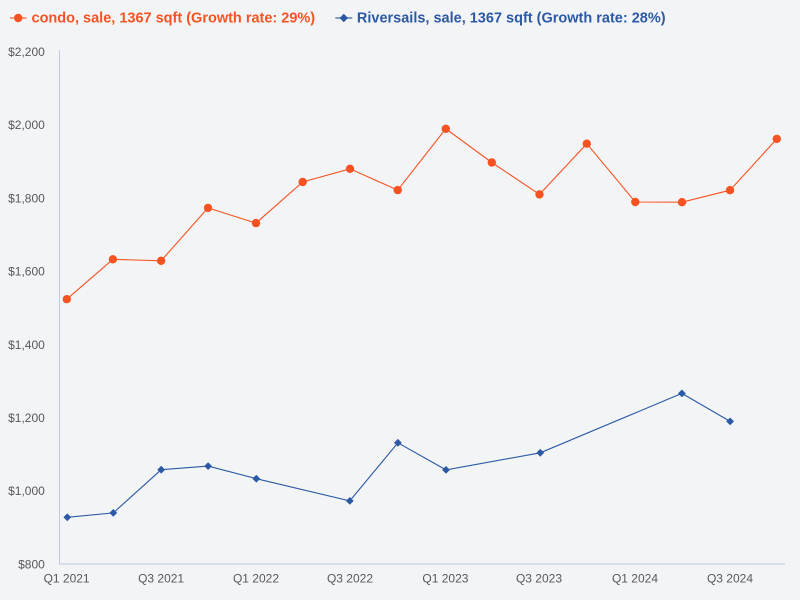  I want to click on svg-text: Q3 2023, so click(539, 579).